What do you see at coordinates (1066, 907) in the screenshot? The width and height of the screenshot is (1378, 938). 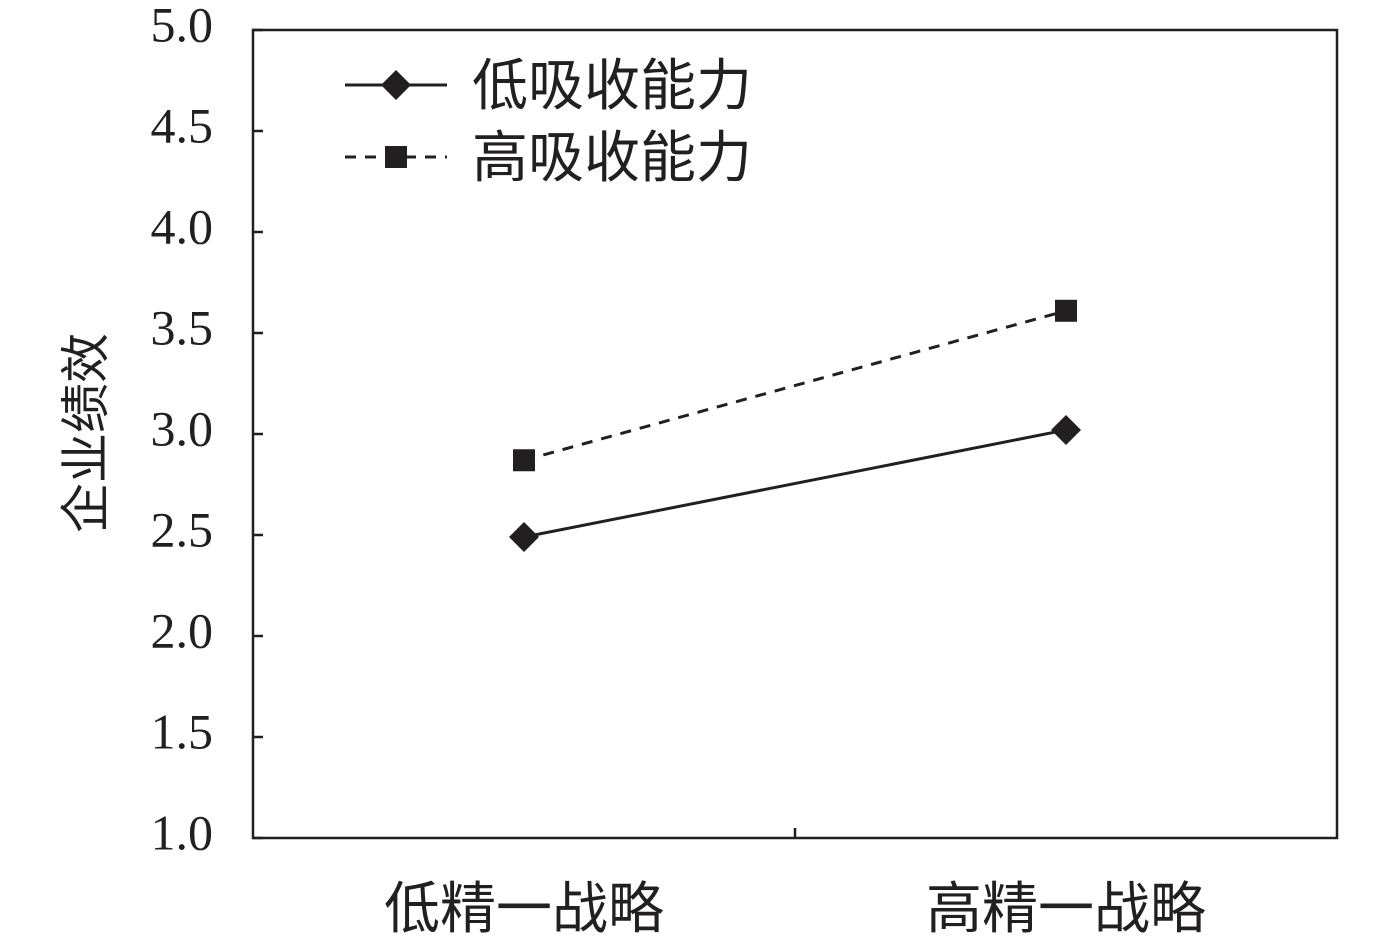 I see `x-category-label: 高精一战略` at bounding box center [1066, 907].